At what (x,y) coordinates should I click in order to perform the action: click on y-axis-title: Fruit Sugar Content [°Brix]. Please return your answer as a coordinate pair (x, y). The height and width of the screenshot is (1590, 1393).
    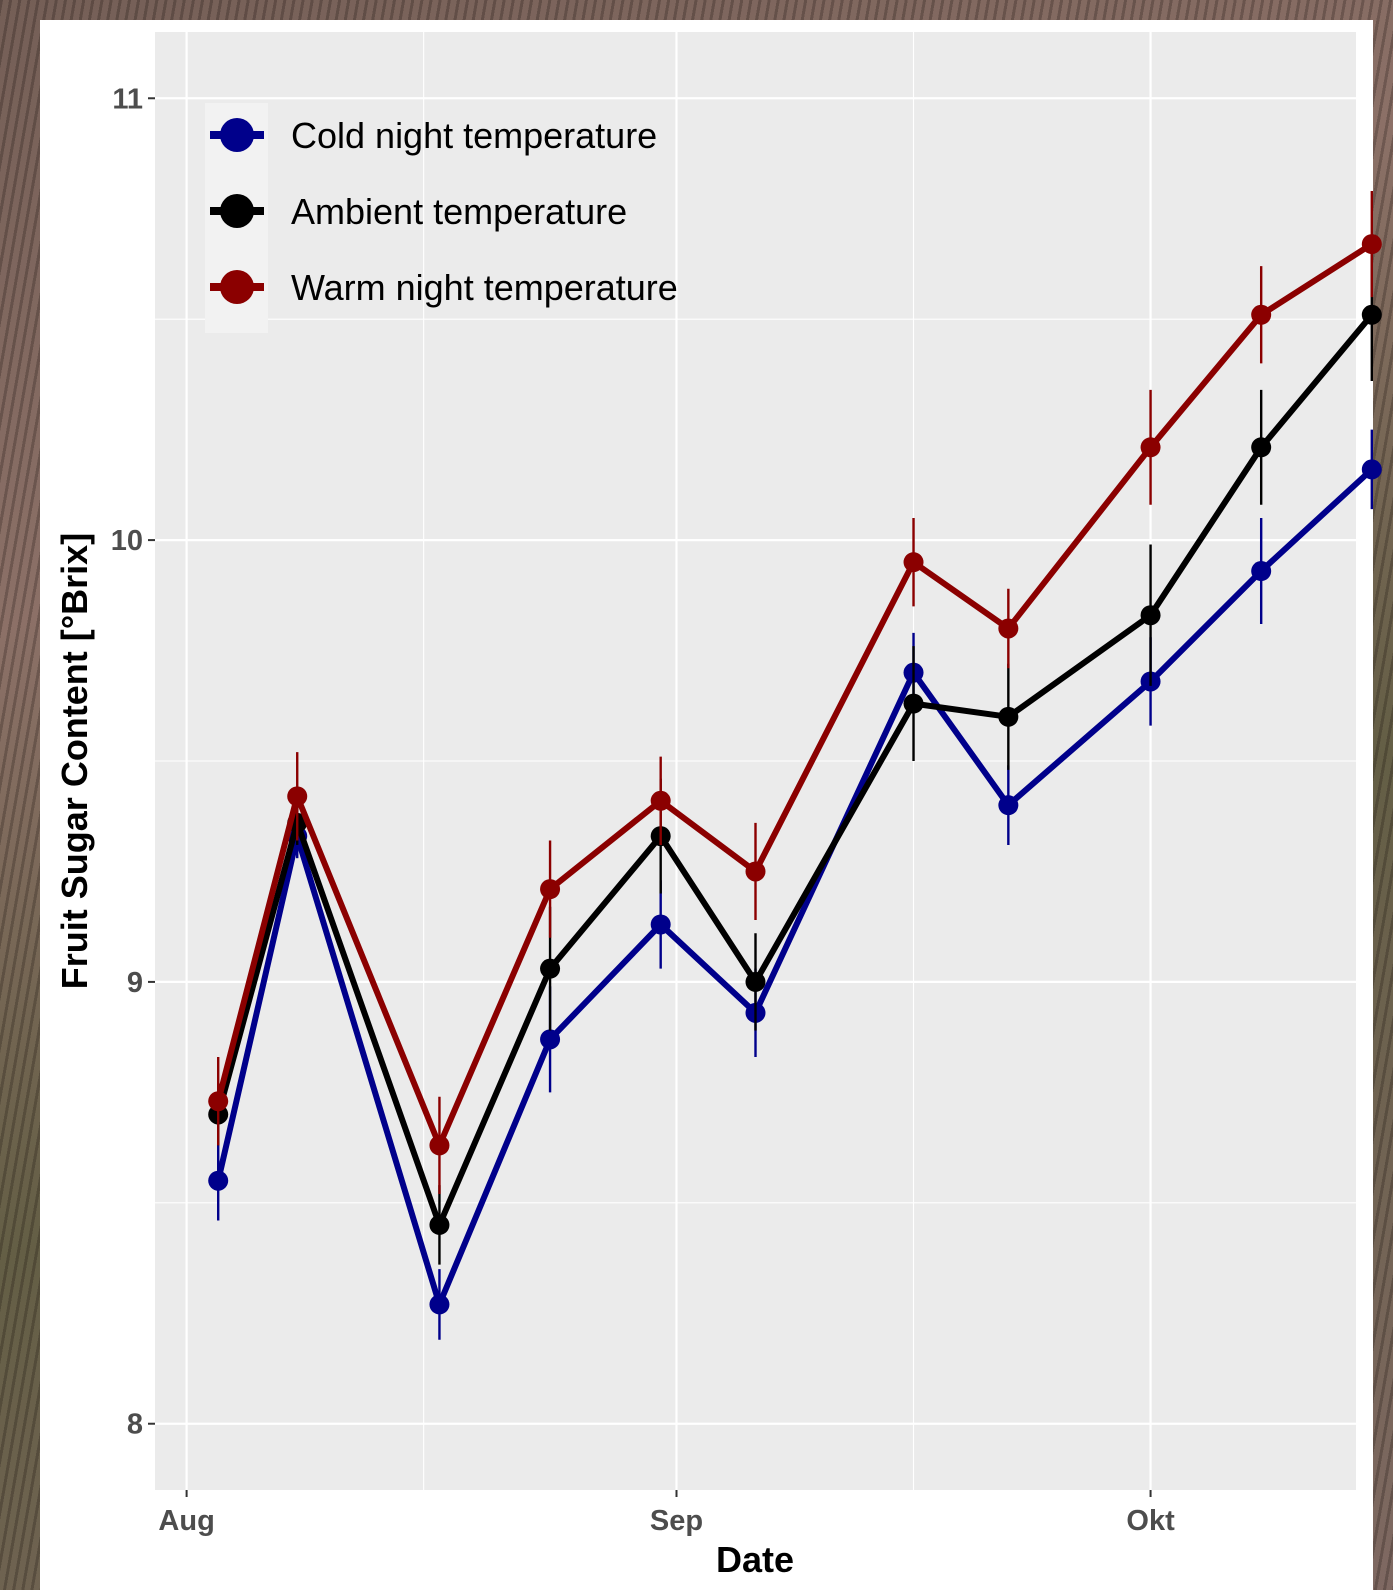
    Looking at the image, I should click on (74, 761).